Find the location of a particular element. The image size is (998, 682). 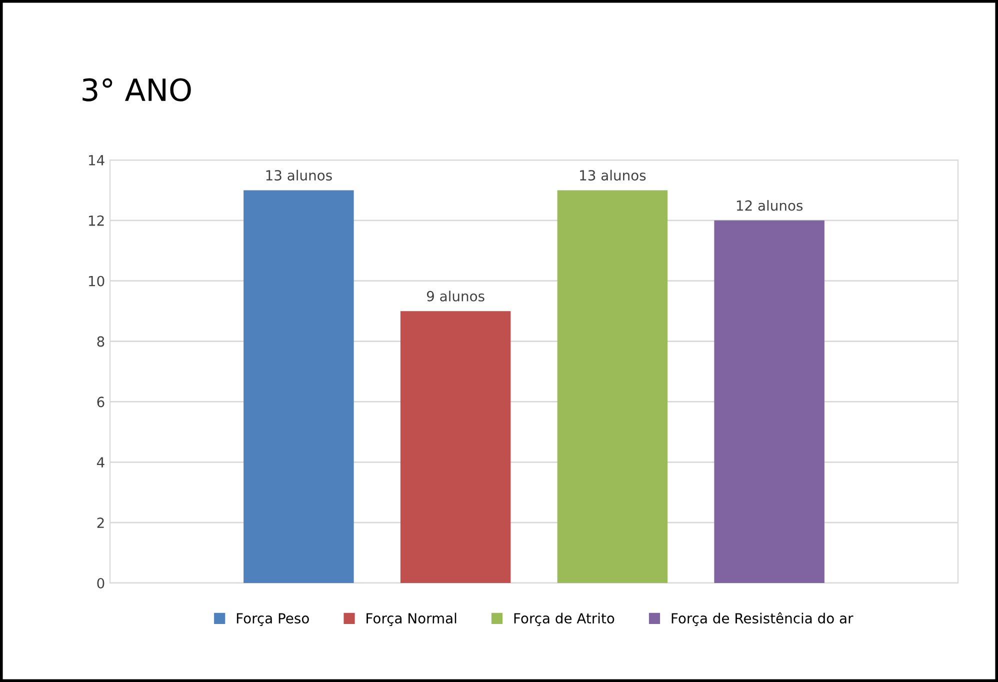

legend-label: Força Normal is located at coordinates (411, 619).